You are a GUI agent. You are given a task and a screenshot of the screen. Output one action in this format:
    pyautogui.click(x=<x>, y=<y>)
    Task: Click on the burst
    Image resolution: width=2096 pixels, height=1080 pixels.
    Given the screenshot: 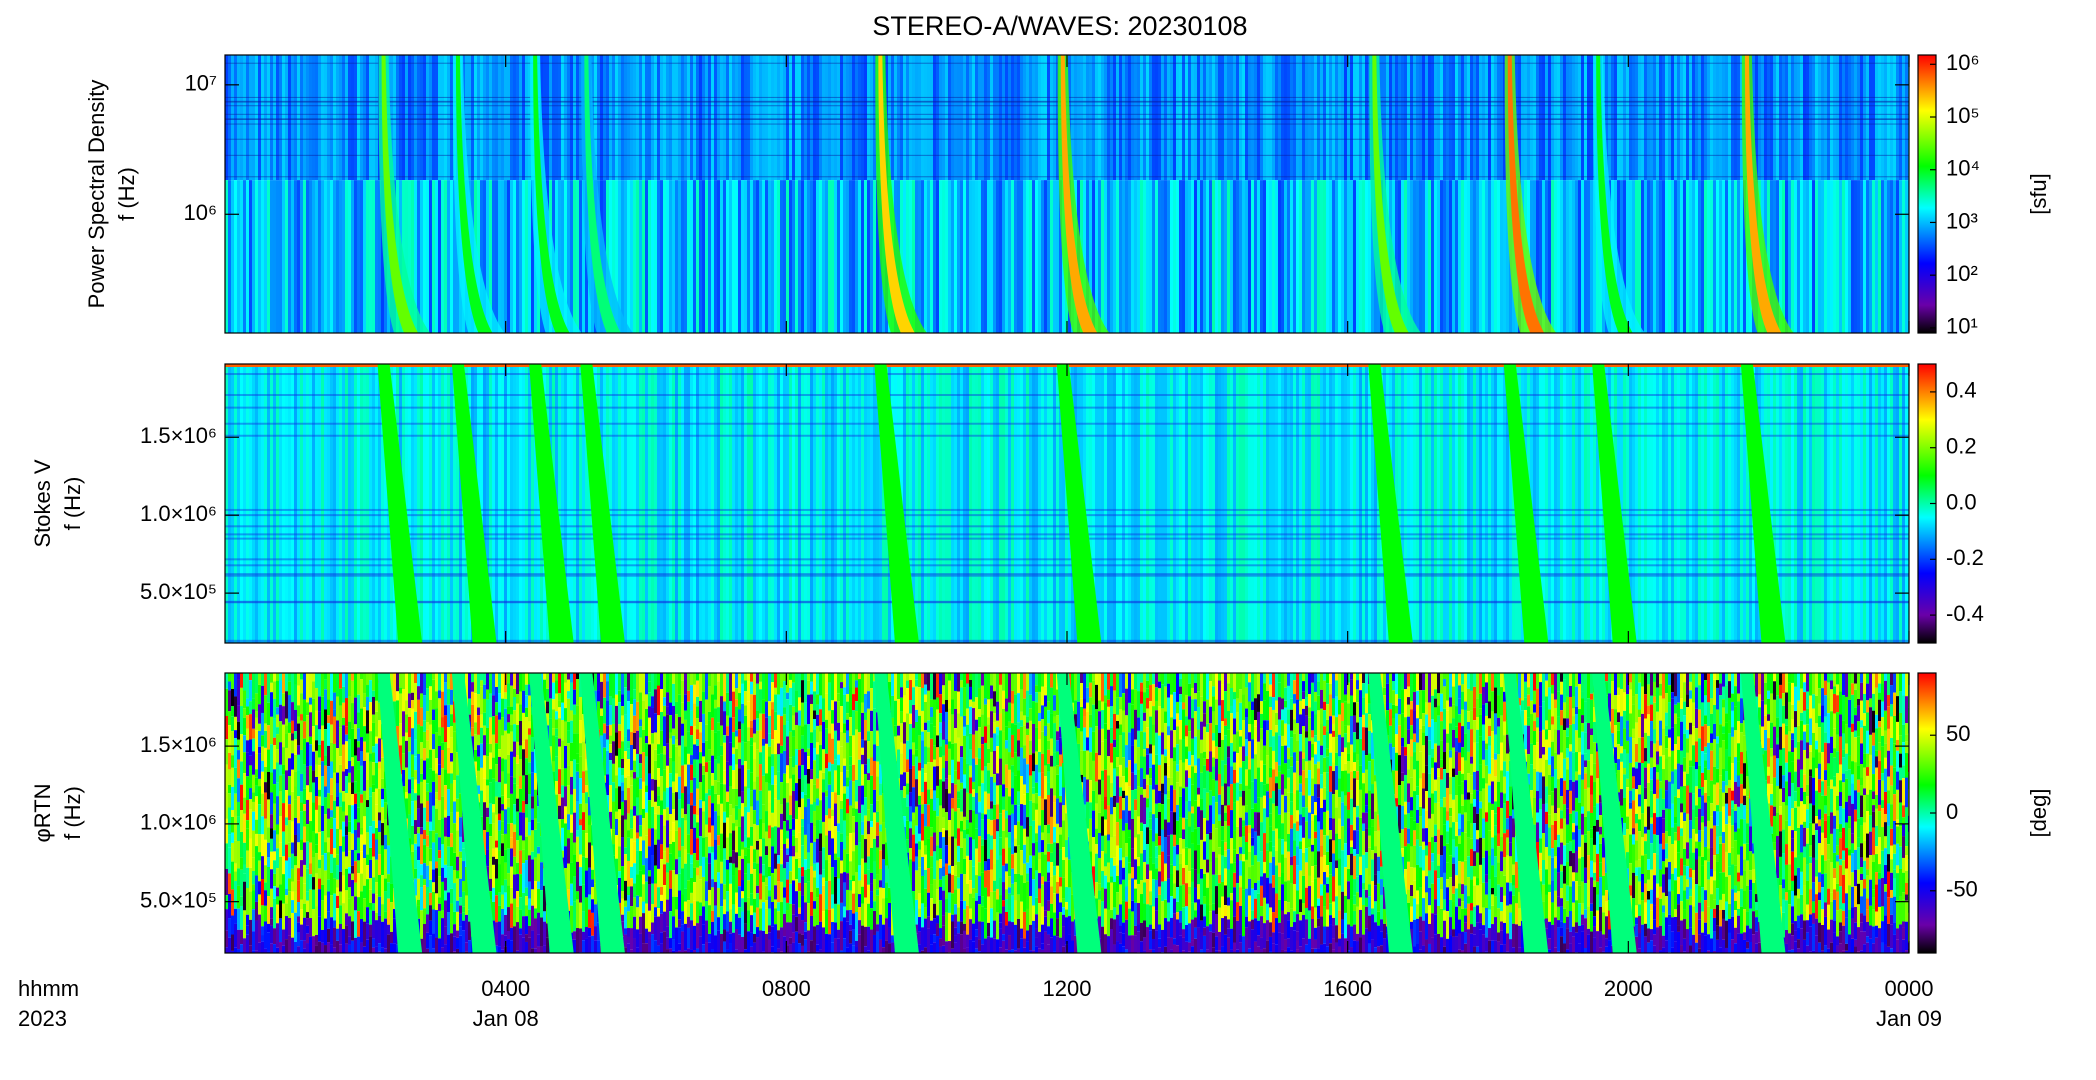 What is the action you would take?
    pyautogui.click(x=1763, y=194)
    